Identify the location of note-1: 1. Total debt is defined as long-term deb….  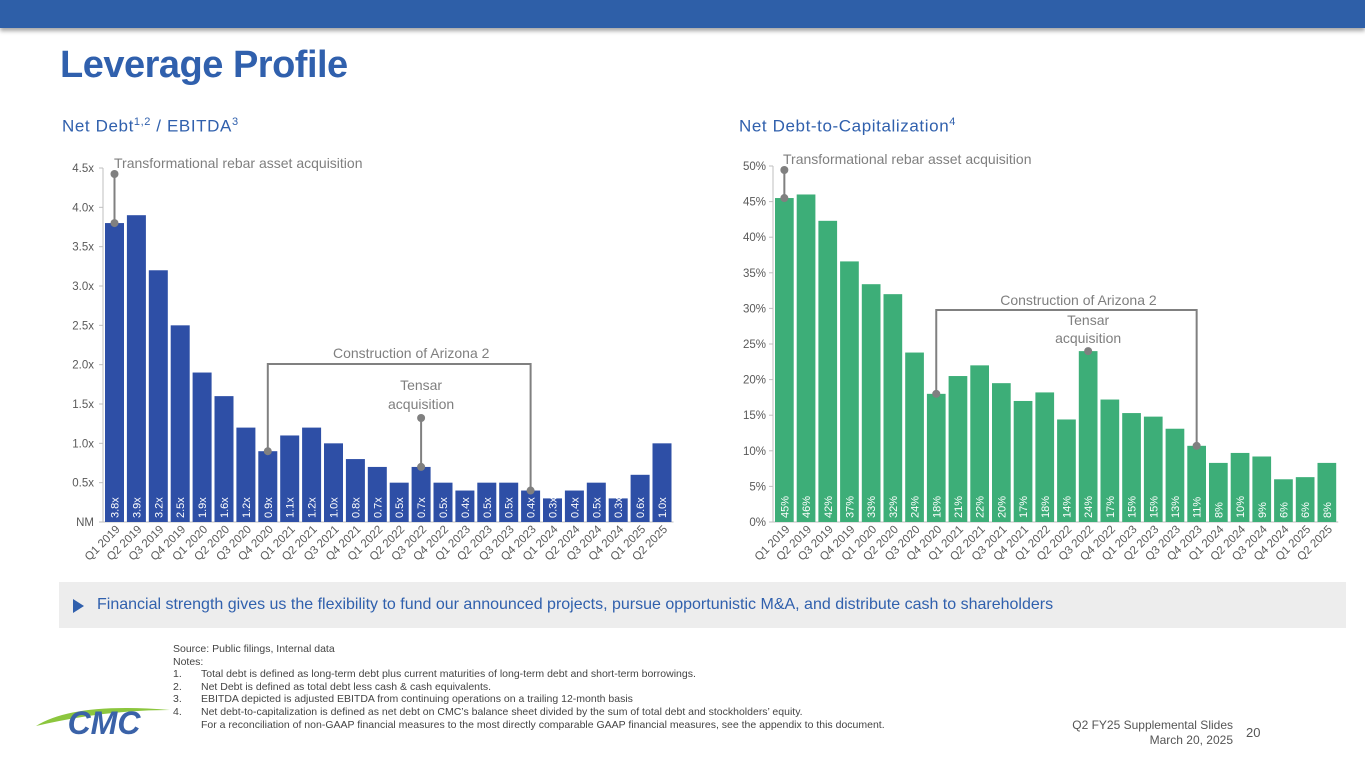
(529, 674).